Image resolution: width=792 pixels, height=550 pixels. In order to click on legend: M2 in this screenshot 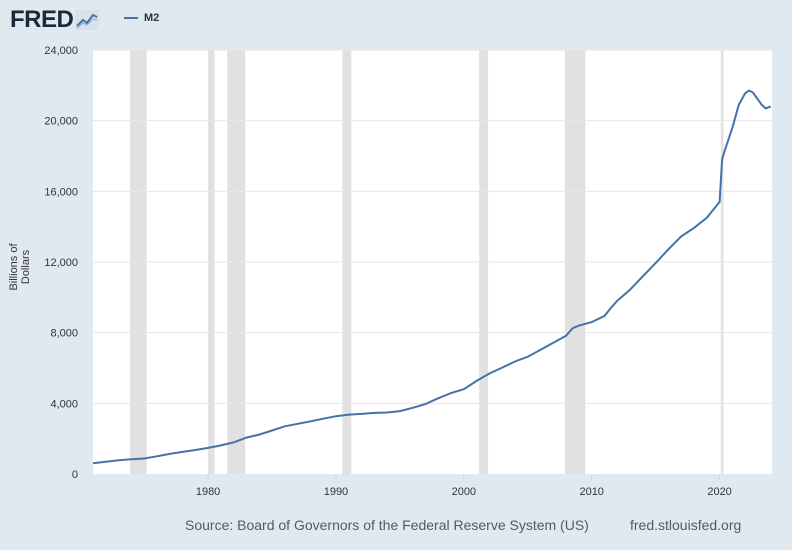, I will do `click(141, 18)`.